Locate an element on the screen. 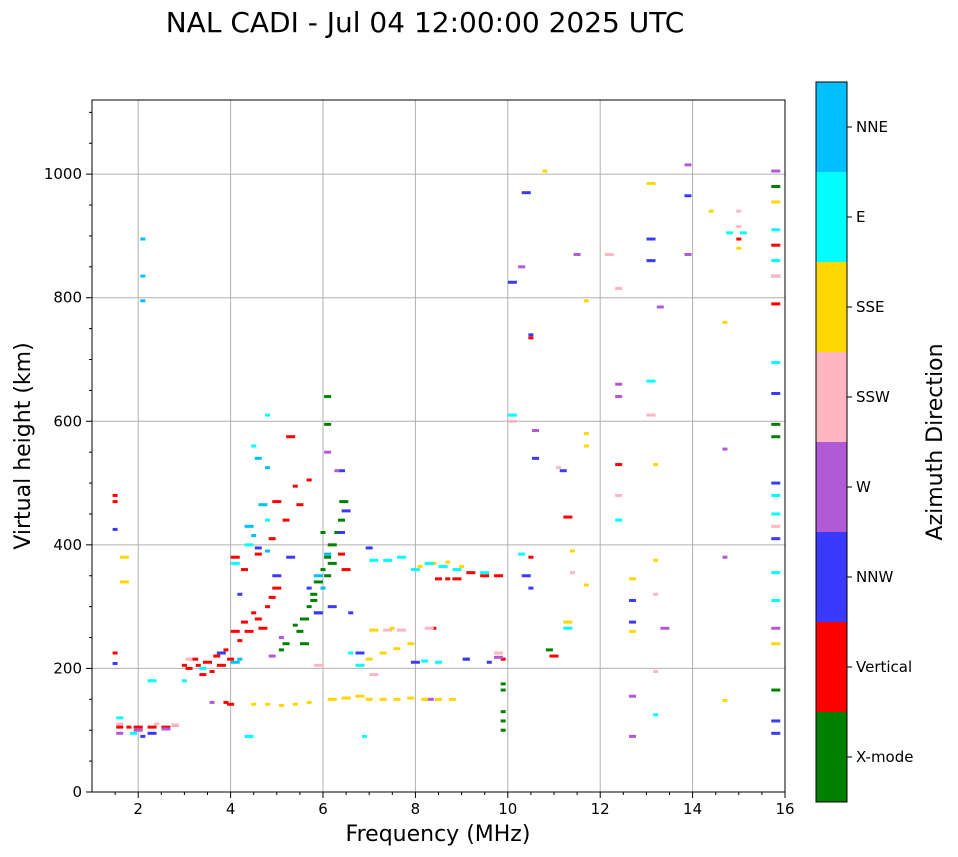  colorbar-label: Azimuth Direction is located at coordinates (935, 441).